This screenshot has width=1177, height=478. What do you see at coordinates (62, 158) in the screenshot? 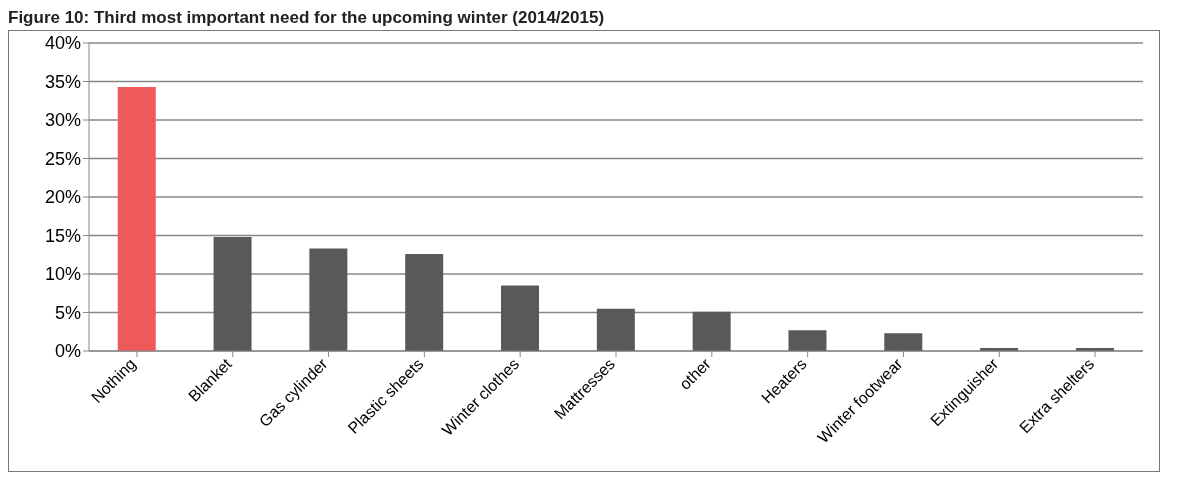
I see `y-tick-label: 25%` at bounding box center [62, 158].